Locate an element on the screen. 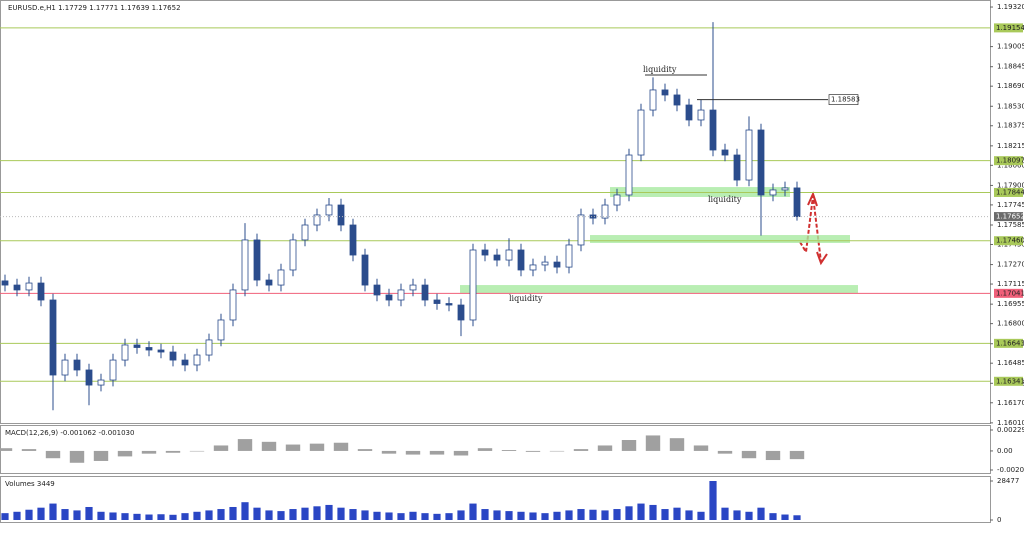 The width and height of the screenshot is (1024, 537). y-tick-label: 0.00 is located at coordinates (1005, 451).